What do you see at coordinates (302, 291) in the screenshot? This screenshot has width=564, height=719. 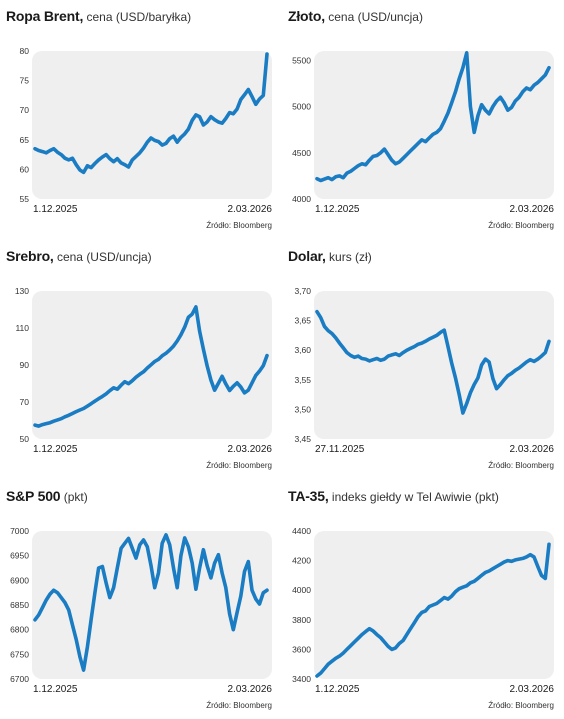 I see `y-tick-label: 3,70` at bounding box center [302, 291].